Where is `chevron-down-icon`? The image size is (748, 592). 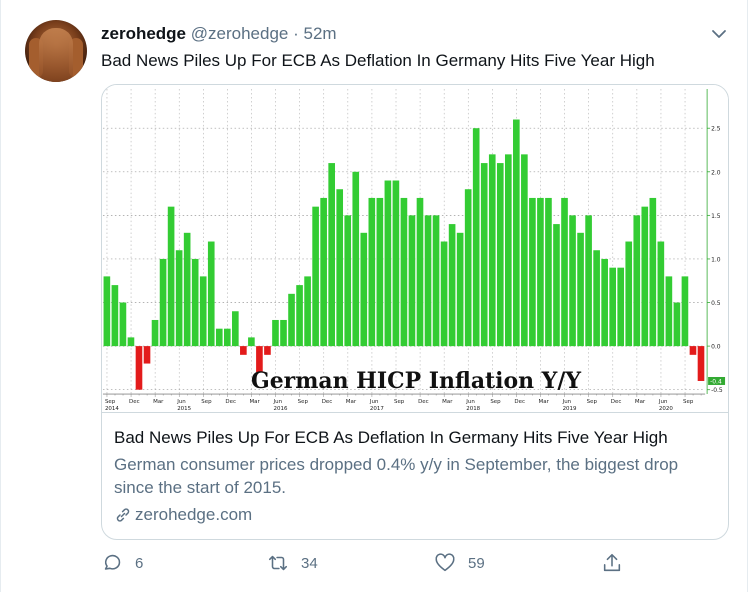 chevron-down-icon is located at coordinates (719, 34).